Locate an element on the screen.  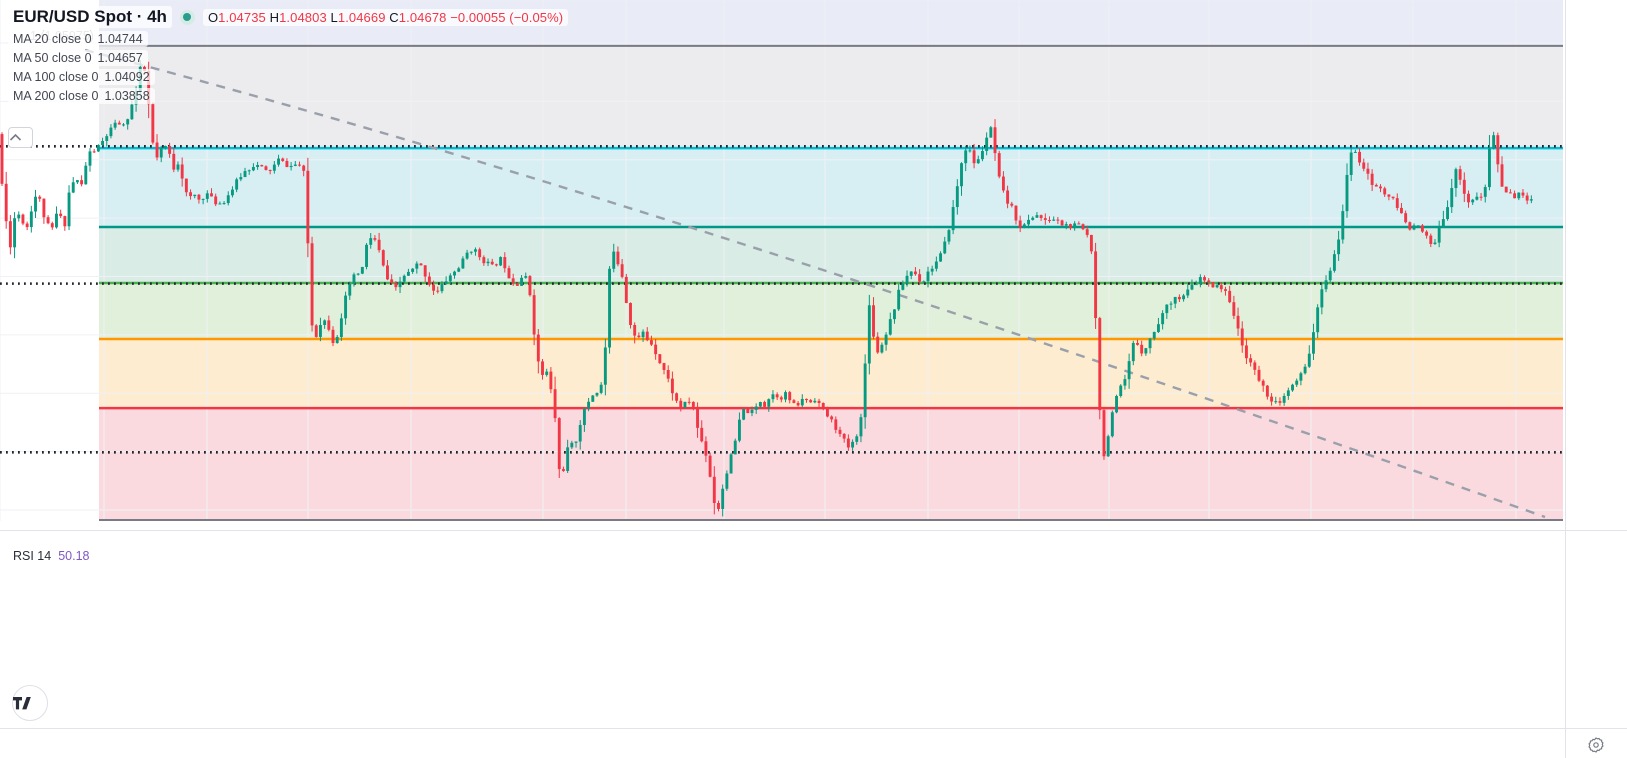
pane-divider is located at coordinates (813, 530).